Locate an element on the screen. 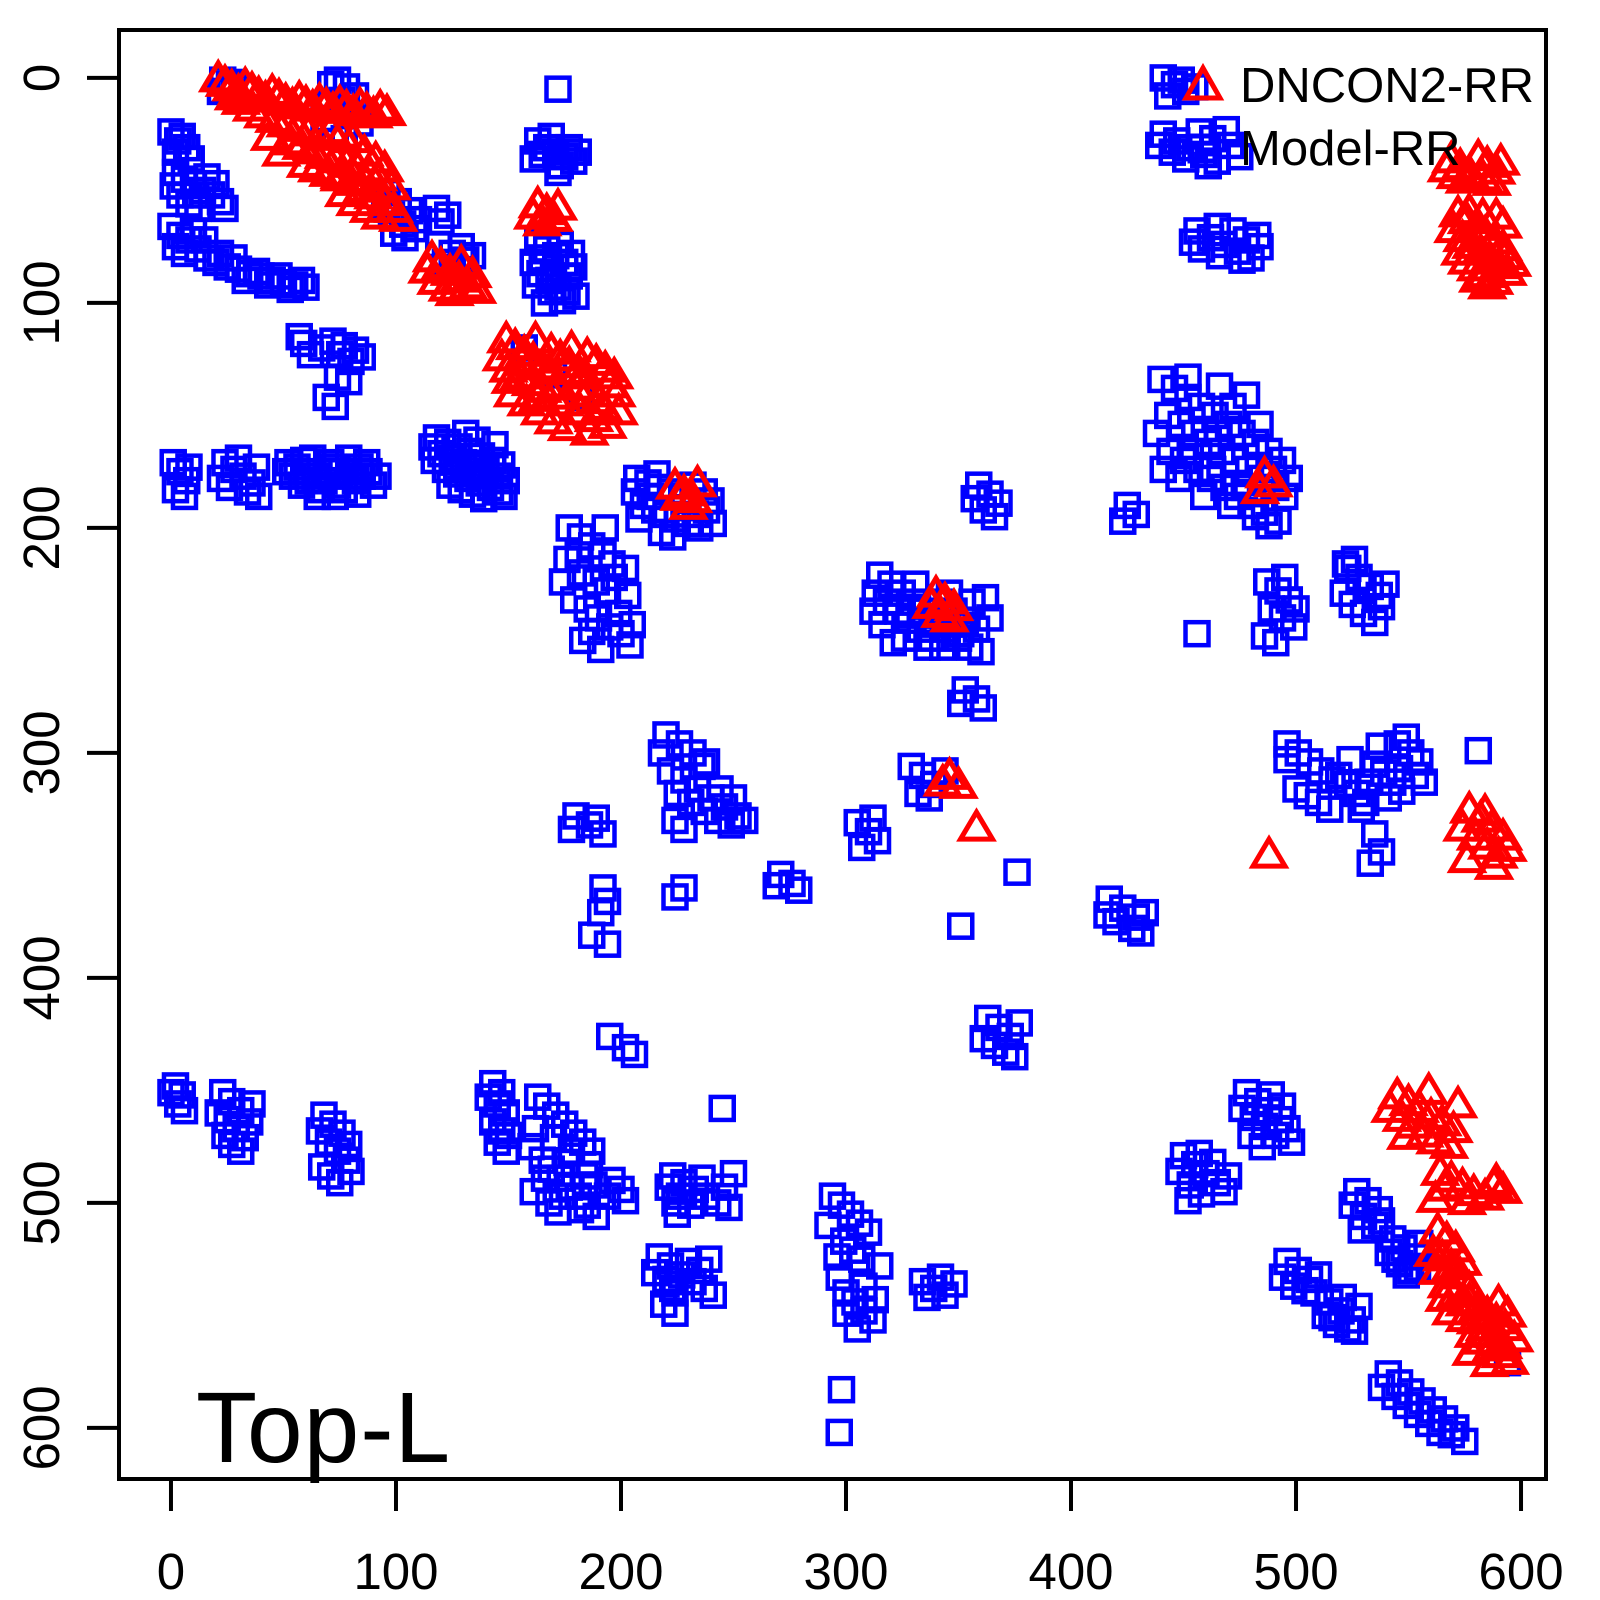 This screenshot has height=1600, width=1600. y-tick-label: 200 is located at coordinates (41, 527).